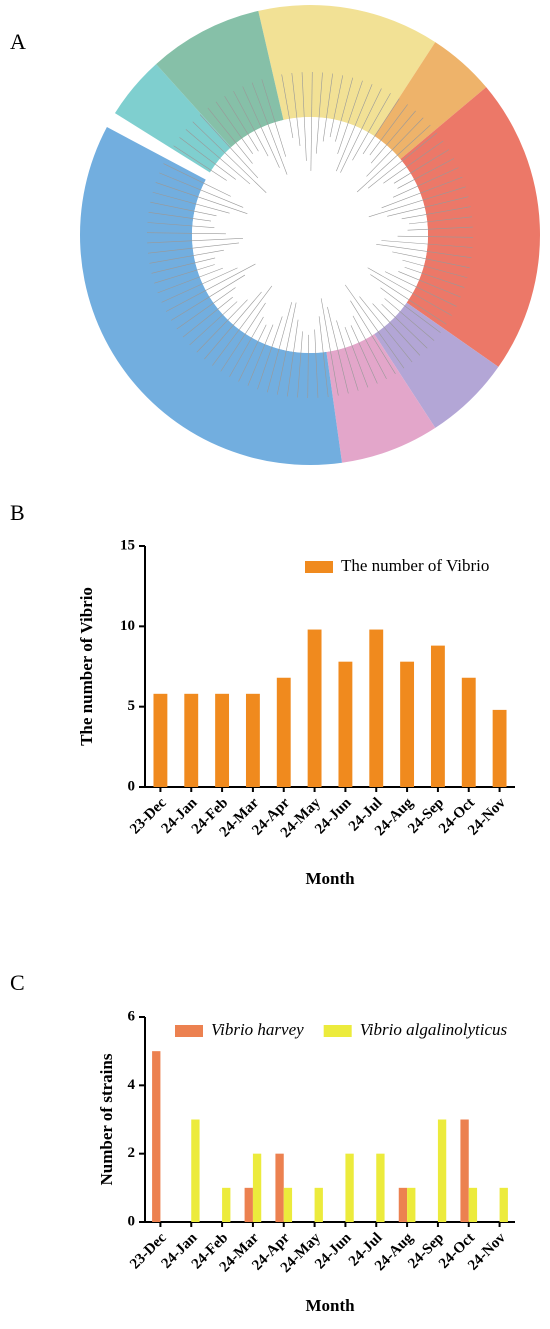 The height and width of the screenshot is (1329, 550). Describe the element at coordinates (17, 982) in the screenshot. I see `panel-label: C` at that location.